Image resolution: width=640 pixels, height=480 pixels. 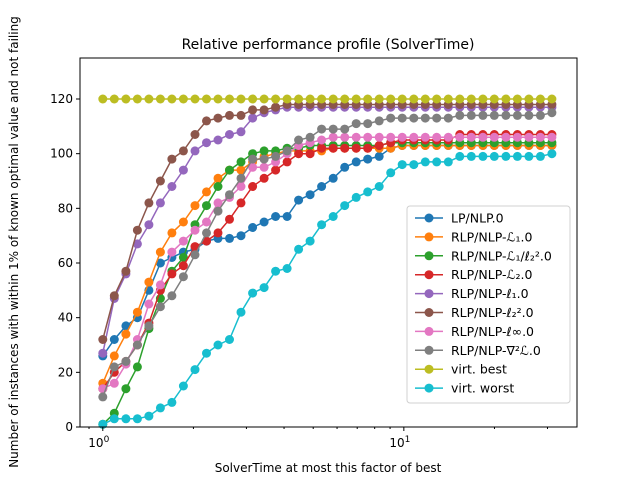 I want to click on x-tick-label: 10¹, so click(x=399, y=442).